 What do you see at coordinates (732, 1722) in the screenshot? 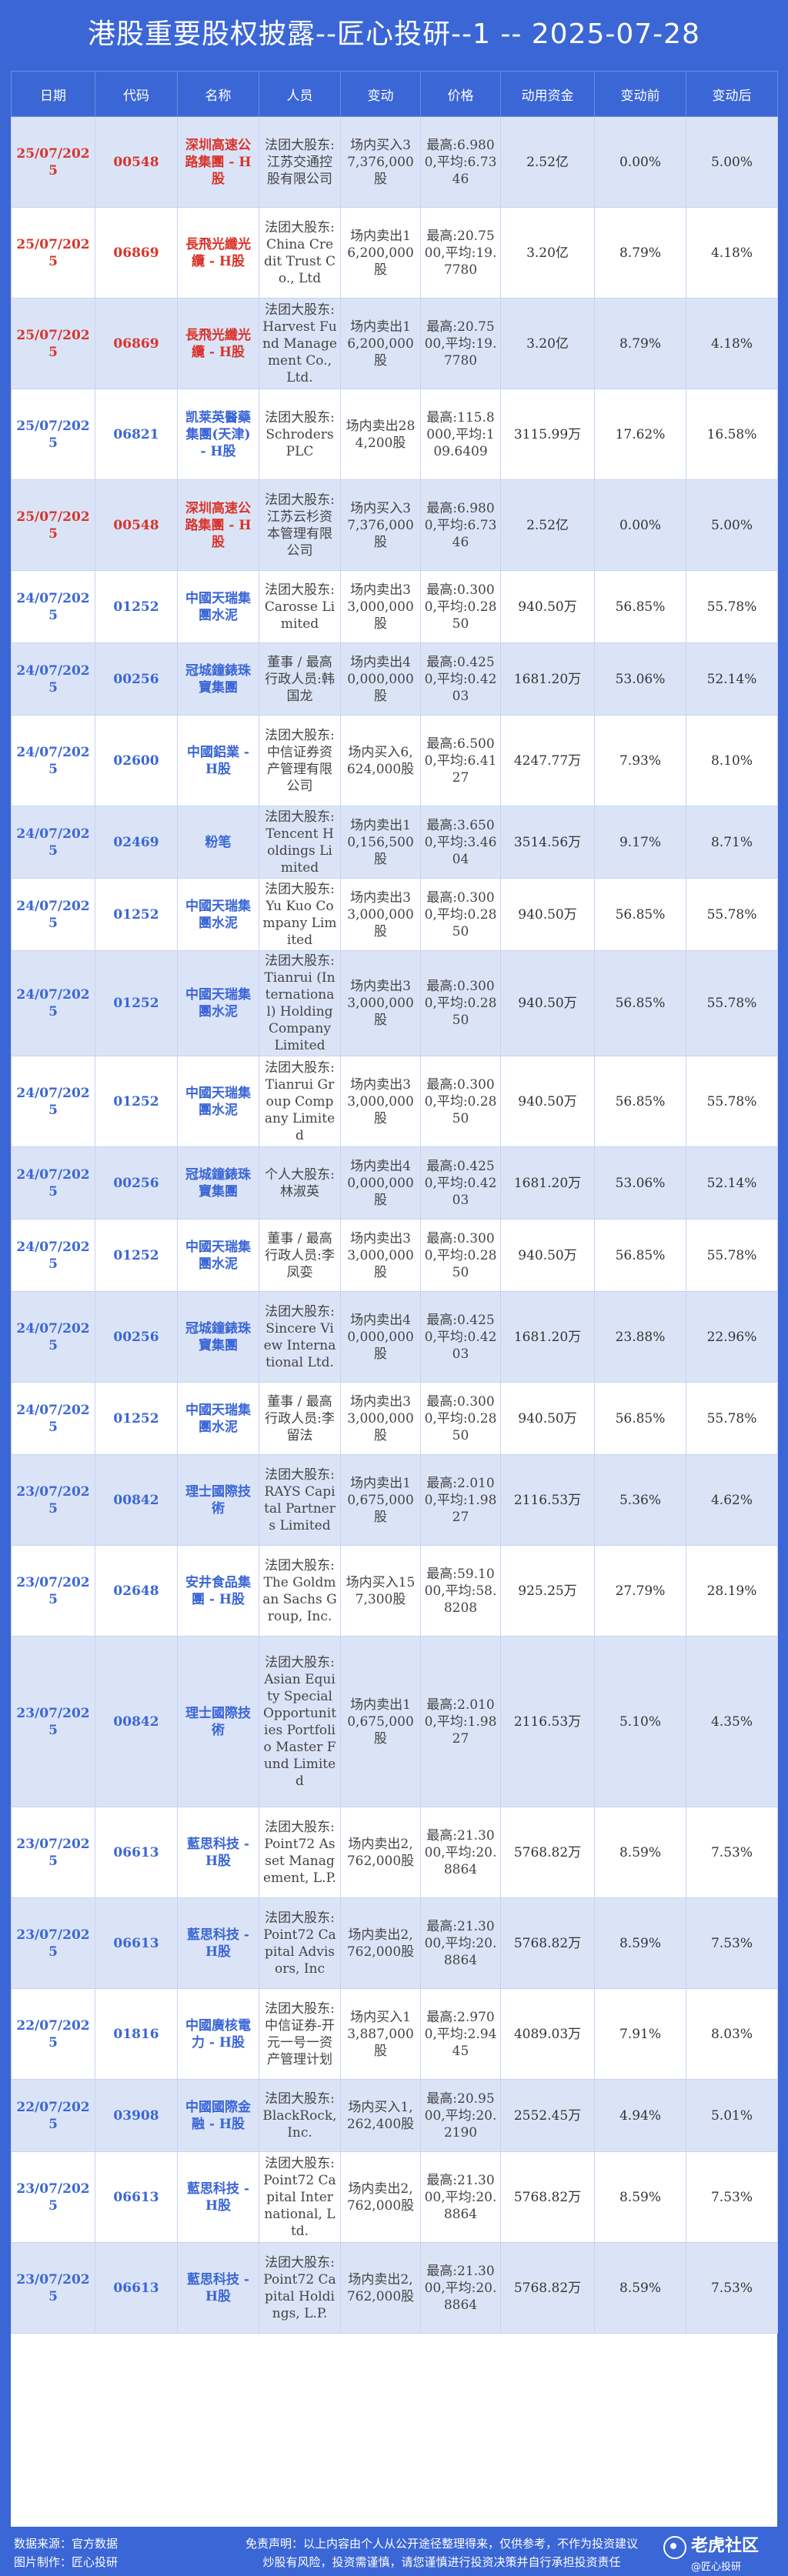
I see `cell-after: 4.35%` at bounding box center [732, 1722].